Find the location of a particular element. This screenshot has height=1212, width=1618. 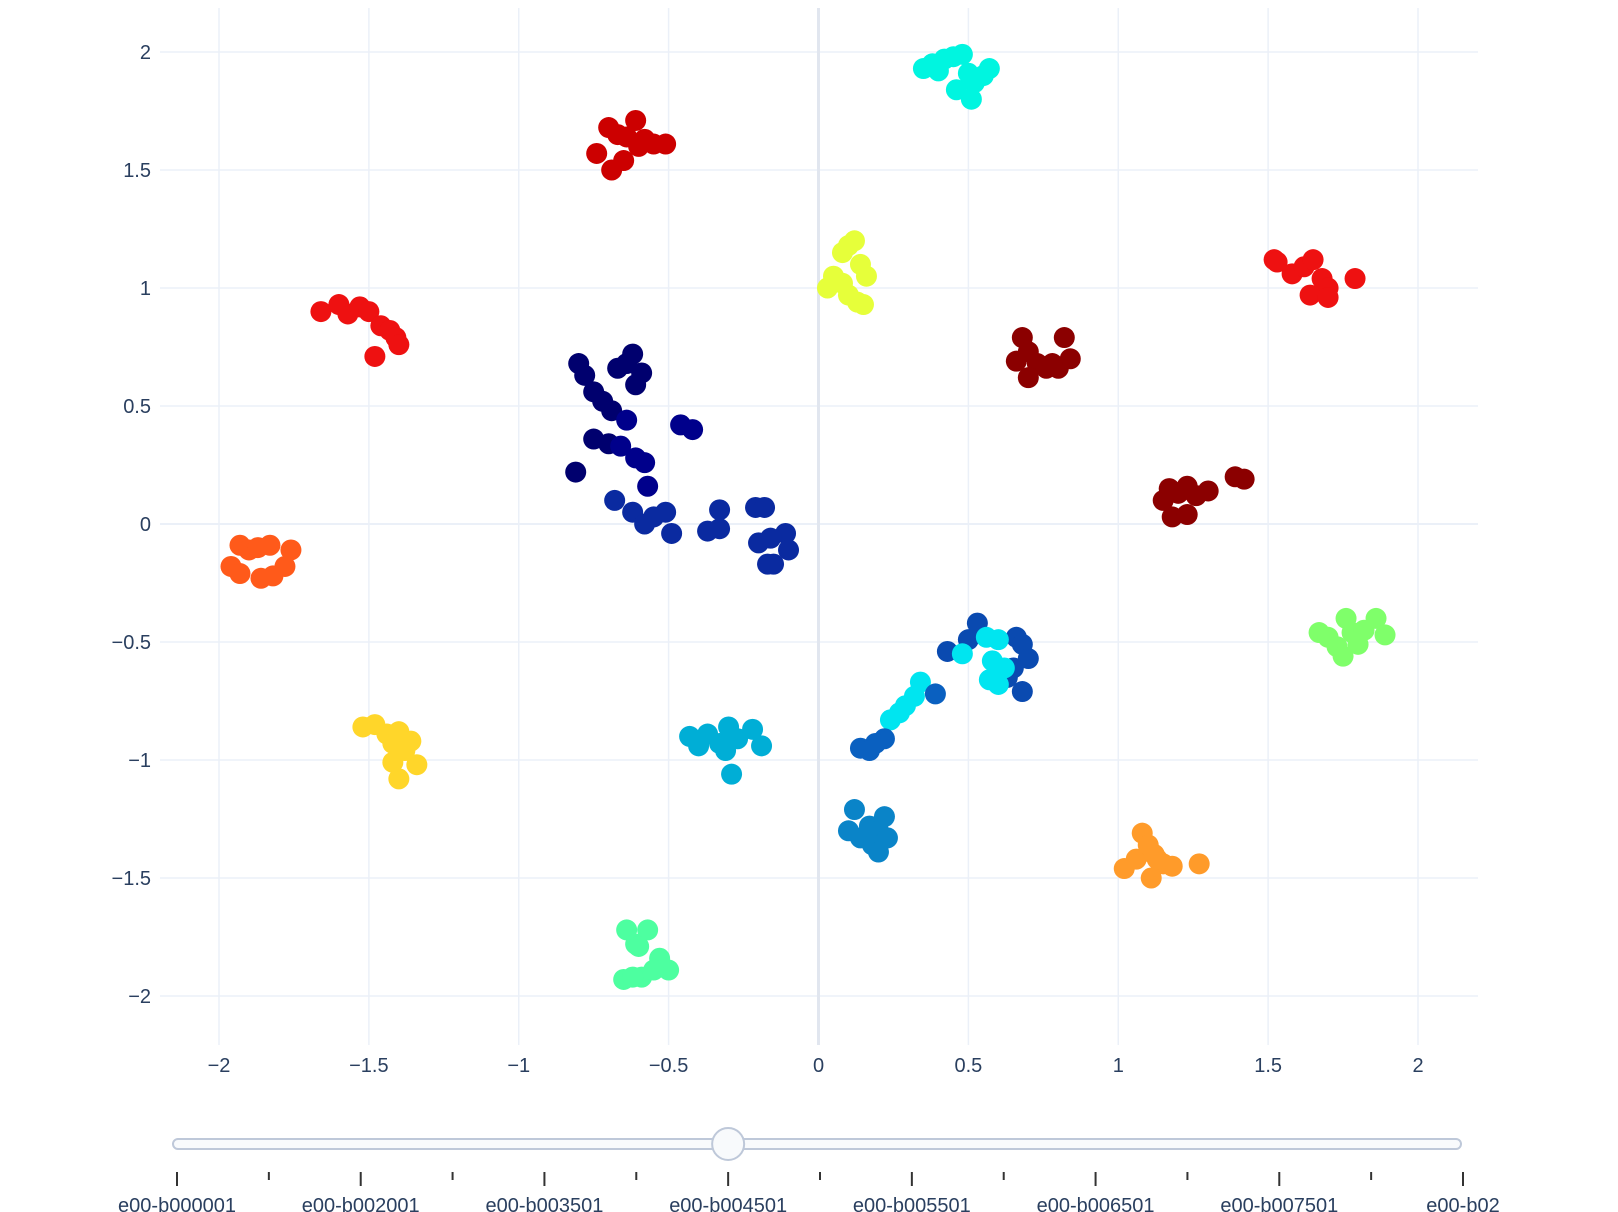

x-tick-label: −1.5 is located at coordinates (368, 1066).